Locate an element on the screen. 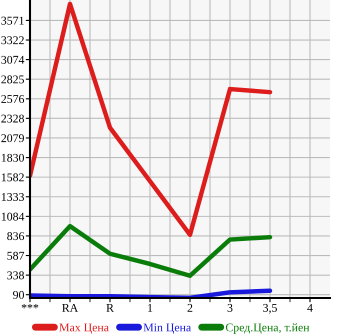 The height and width of the screenshot is (335, 345). y-tick-label: 338 is located at coordinates (15, 275).